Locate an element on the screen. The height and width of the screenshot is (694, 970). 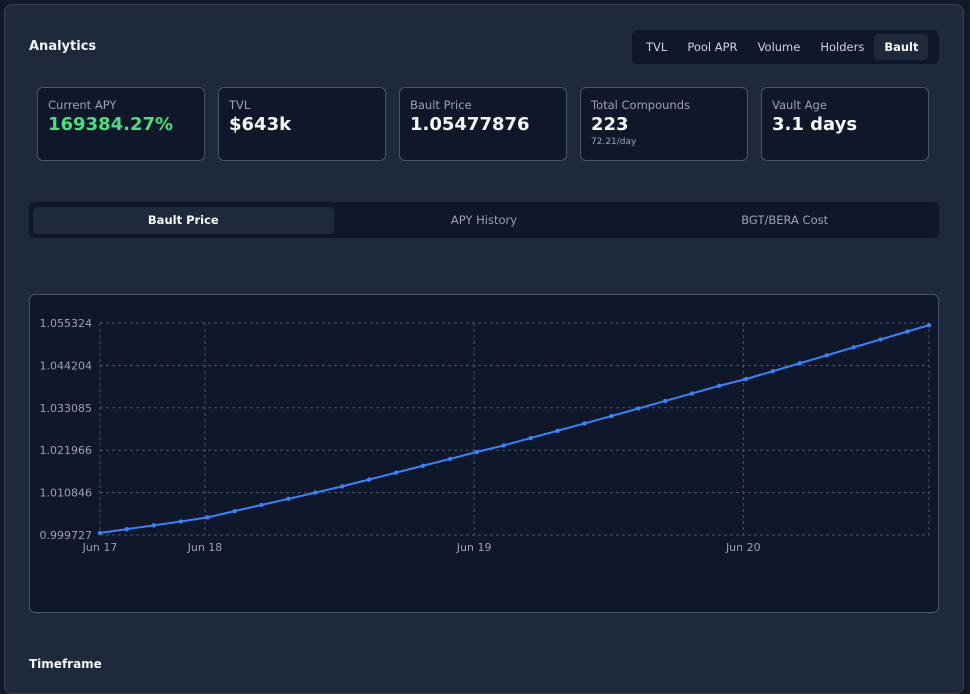
stat-label: Vault Age is located at coordinates (799, 105).